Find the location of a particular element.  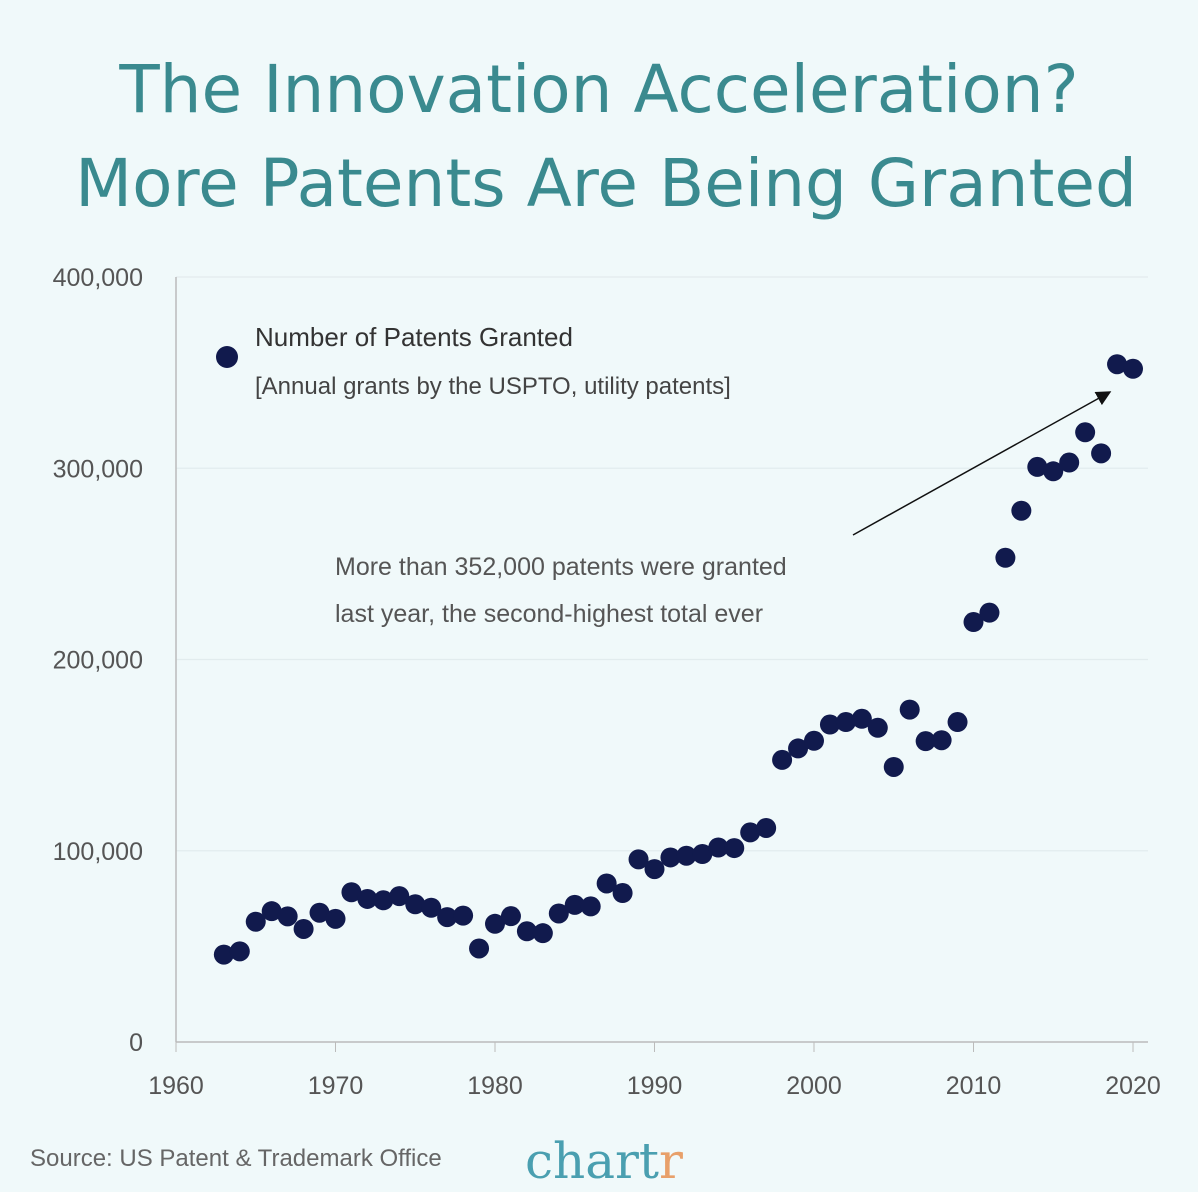

legend-label: Number of Patents Granted is located at coordinates (414, 337).